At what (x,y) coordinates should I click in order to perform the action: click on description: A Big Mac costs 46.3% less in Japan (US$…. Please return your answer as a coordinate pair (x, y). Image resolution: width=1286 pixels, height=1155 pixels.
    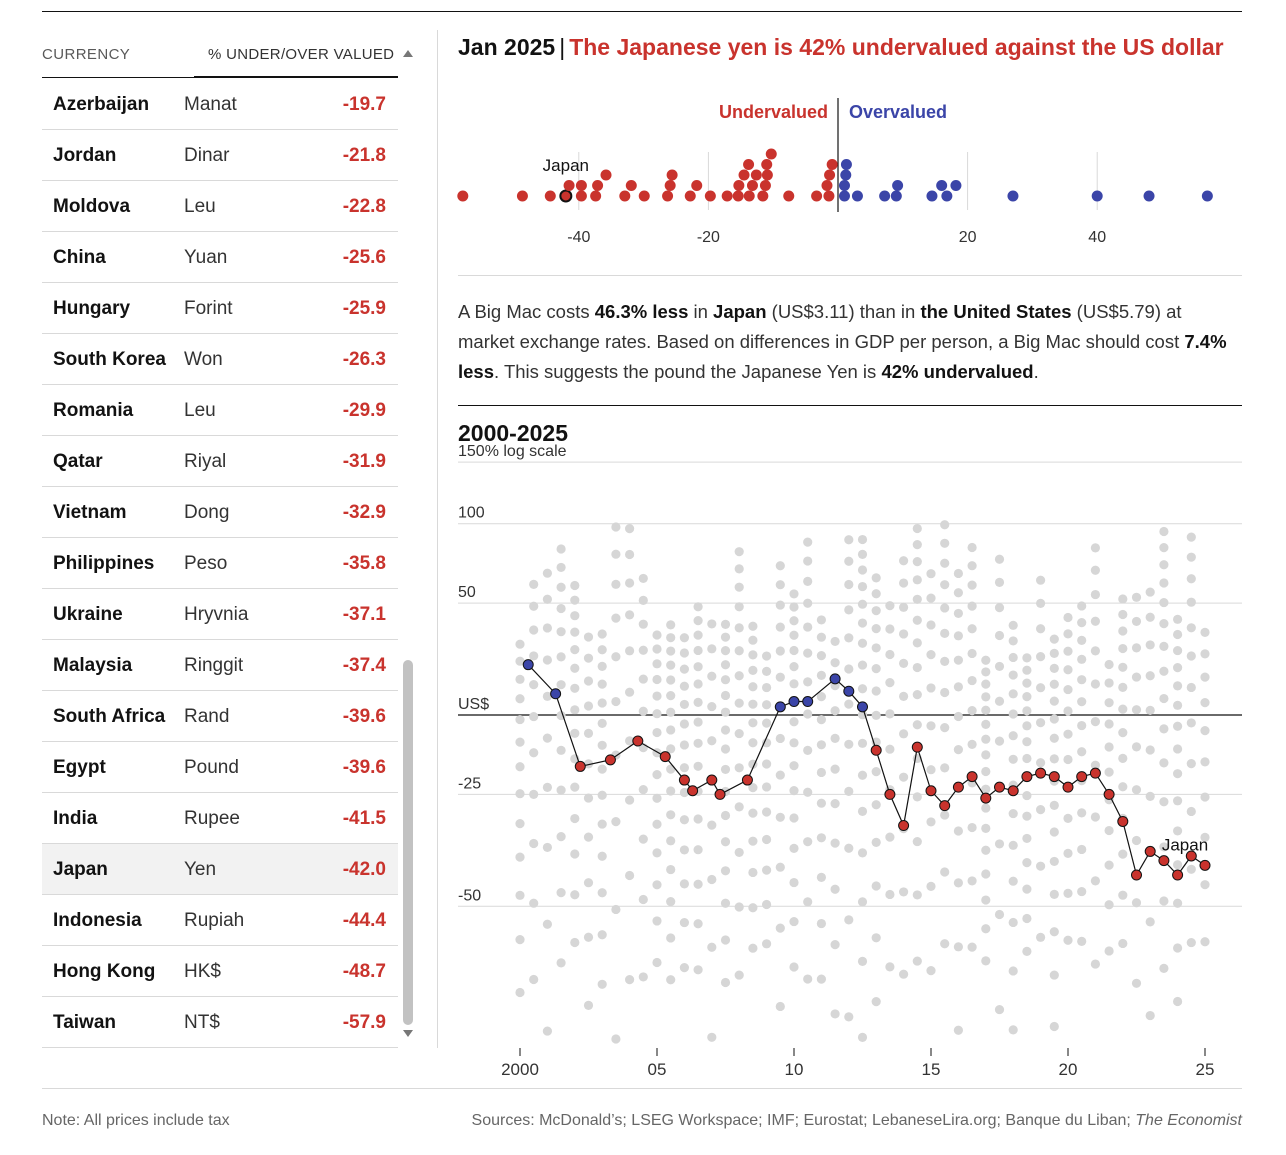
    Looking at the image, I should click on (850, 342).